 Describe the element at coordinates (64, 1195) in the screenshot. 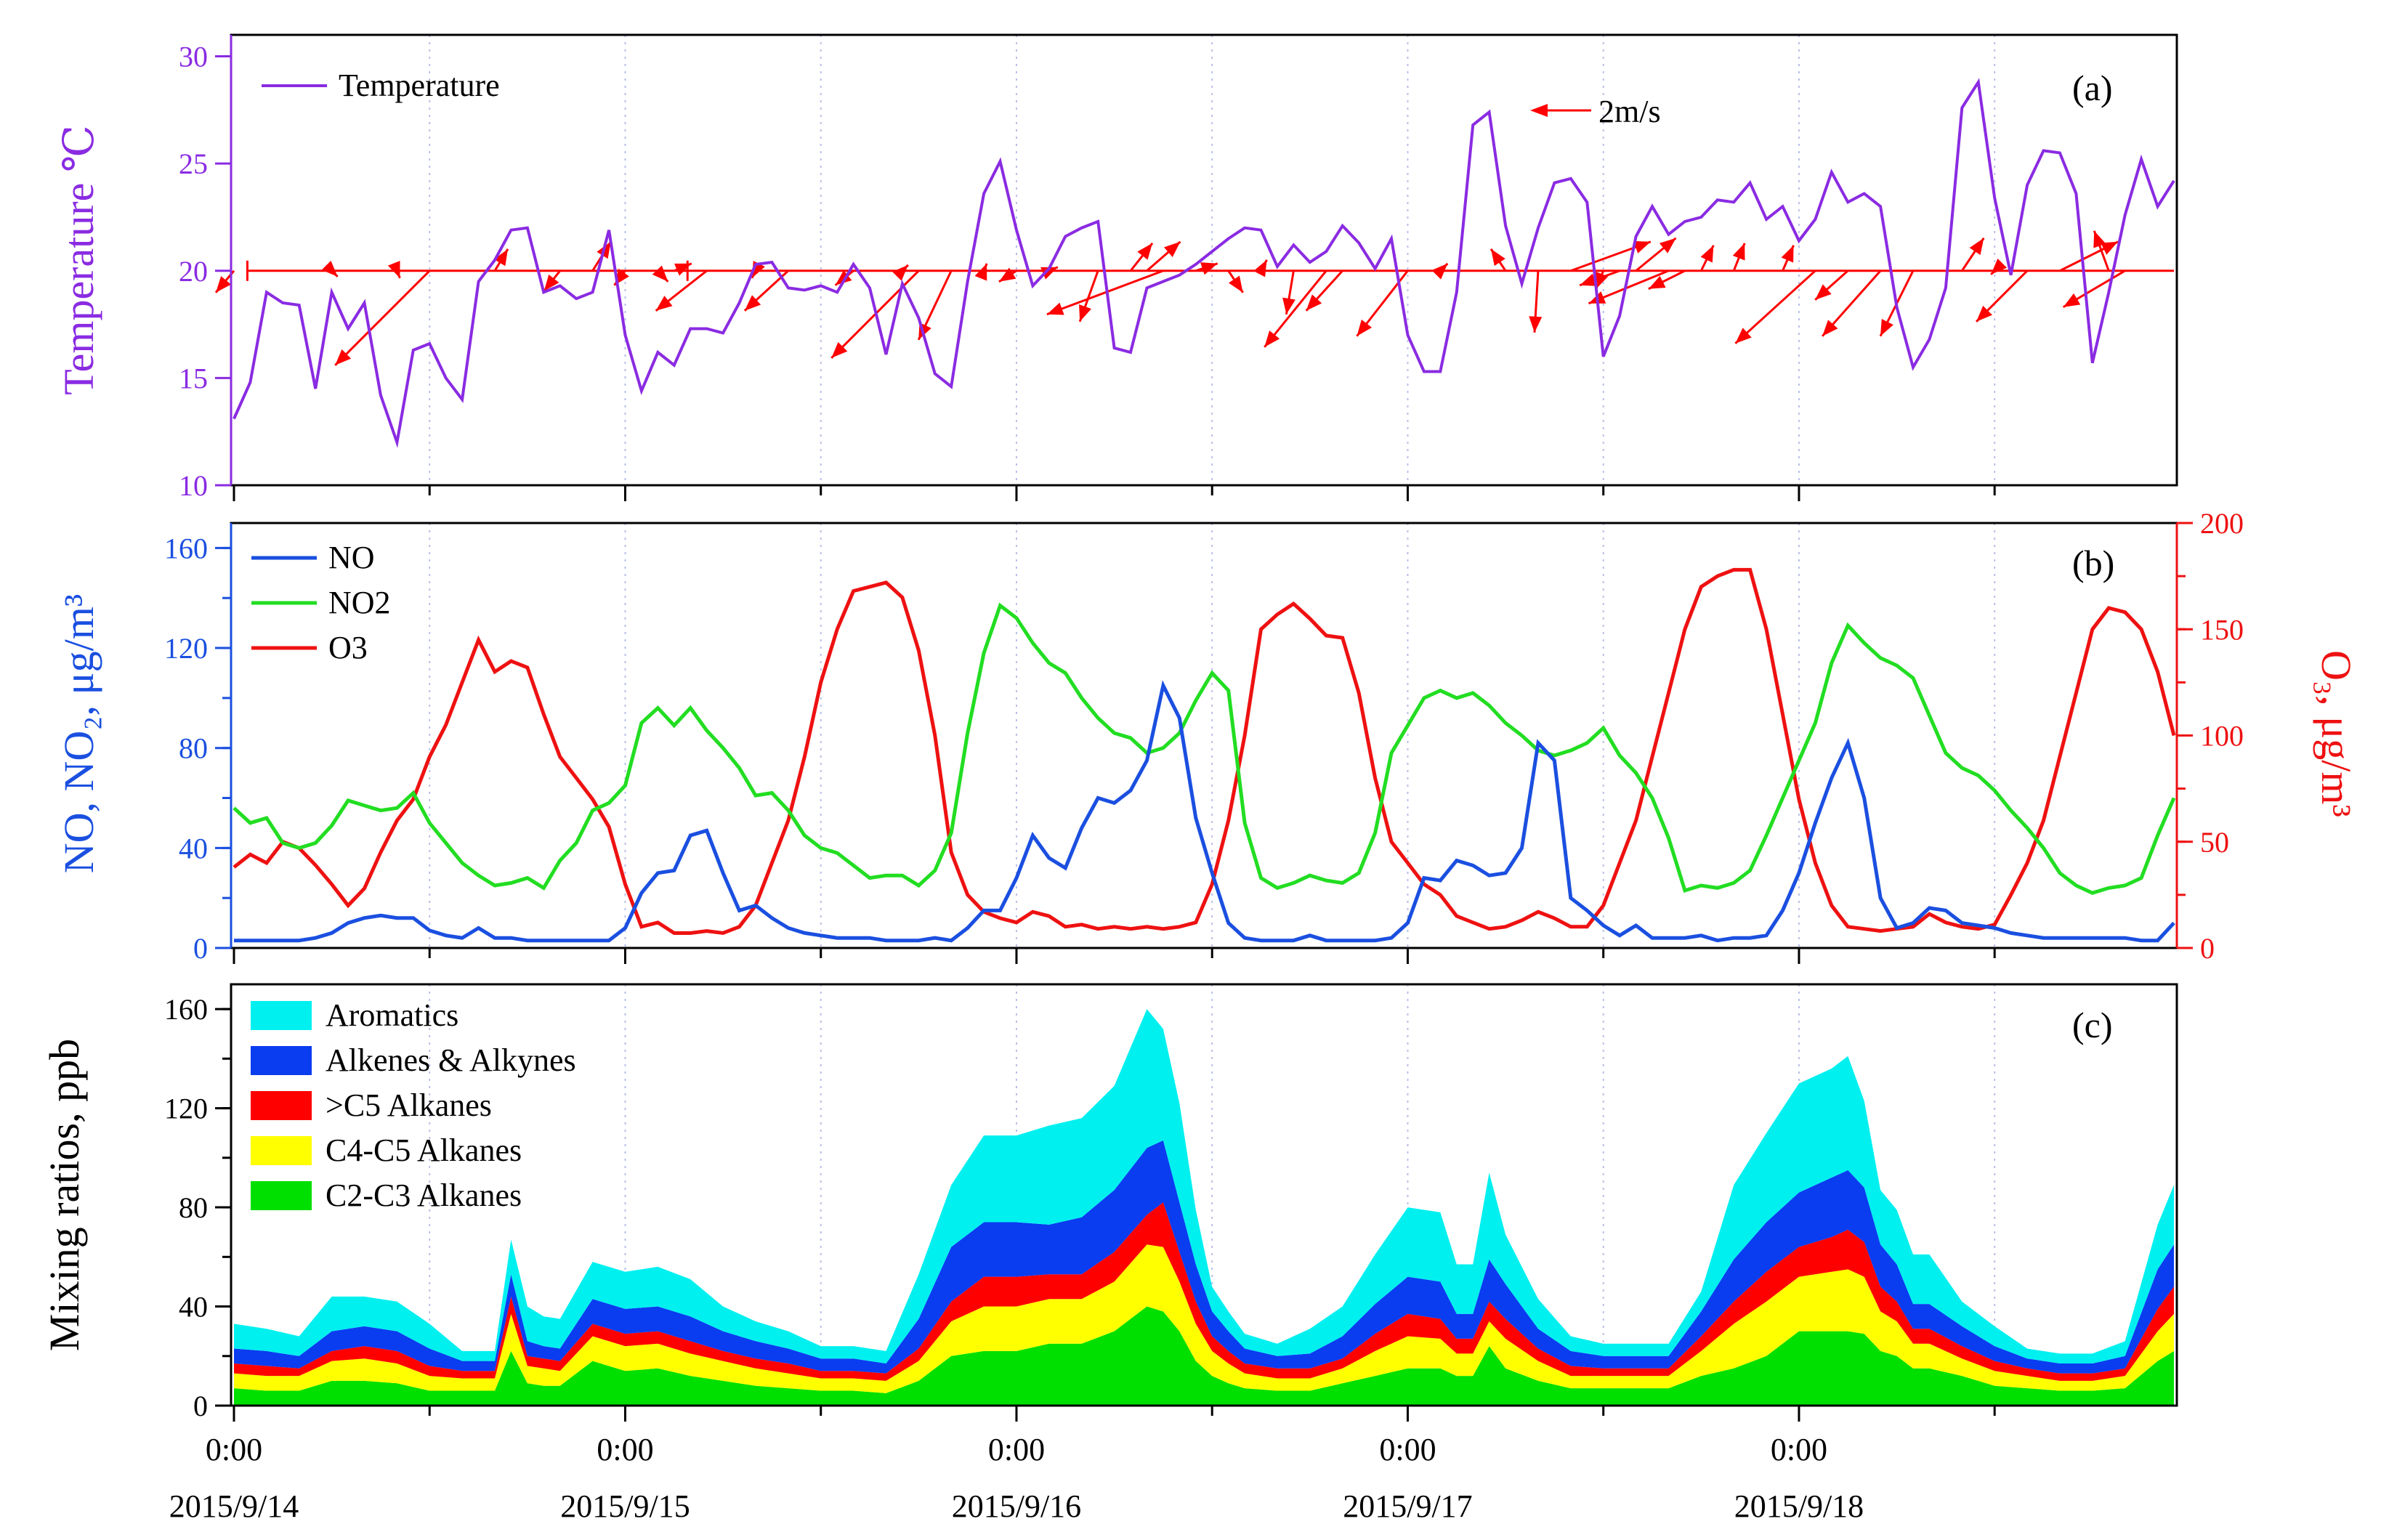

I see `panel-c-y-axis-title: Mixing ratios, ppb` at that location.